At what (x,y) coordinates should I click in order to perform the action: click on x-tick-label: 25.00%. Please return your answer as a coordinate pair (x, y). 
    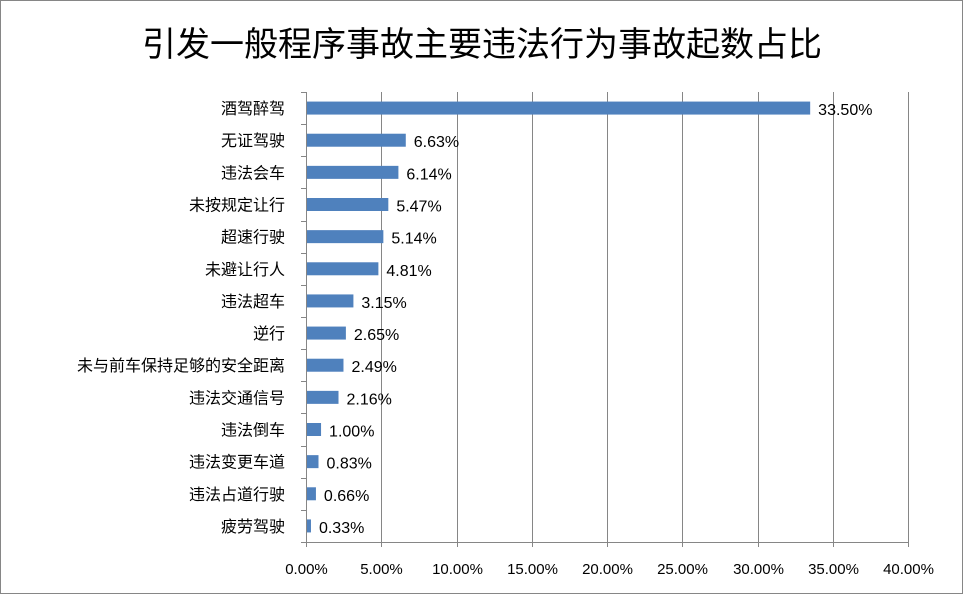
    Looking at the image, I should click on (682, 569).